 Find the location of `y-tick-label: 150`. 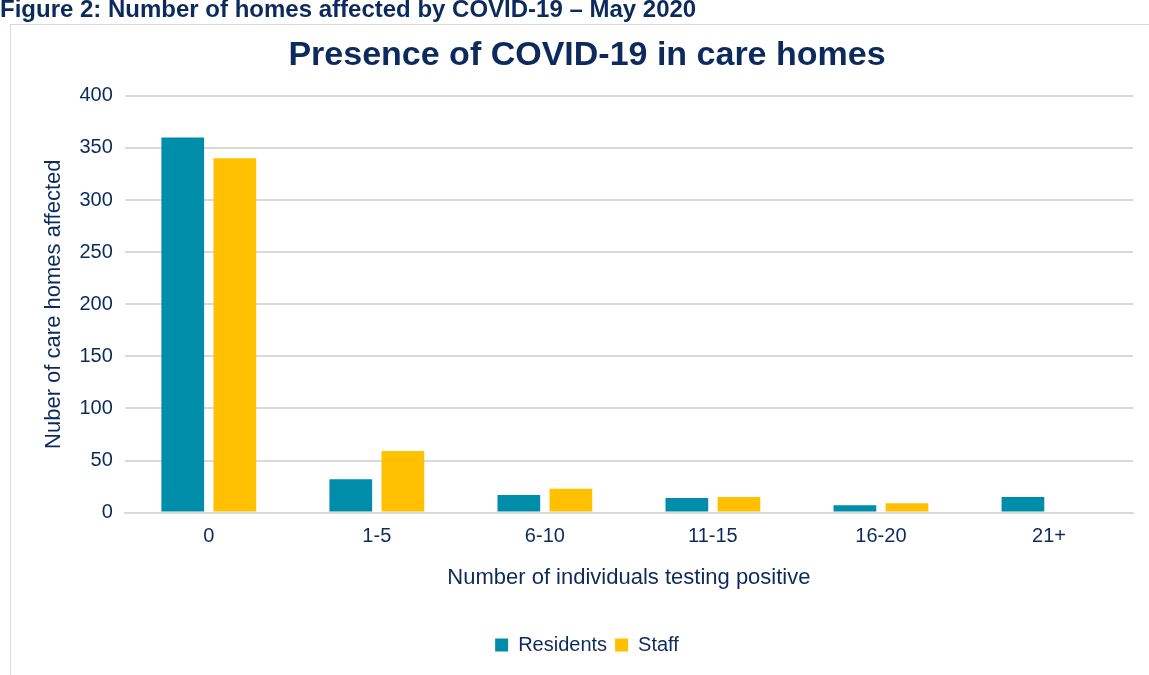

y-tick-label: 150 is located at coordinates (96, 354).